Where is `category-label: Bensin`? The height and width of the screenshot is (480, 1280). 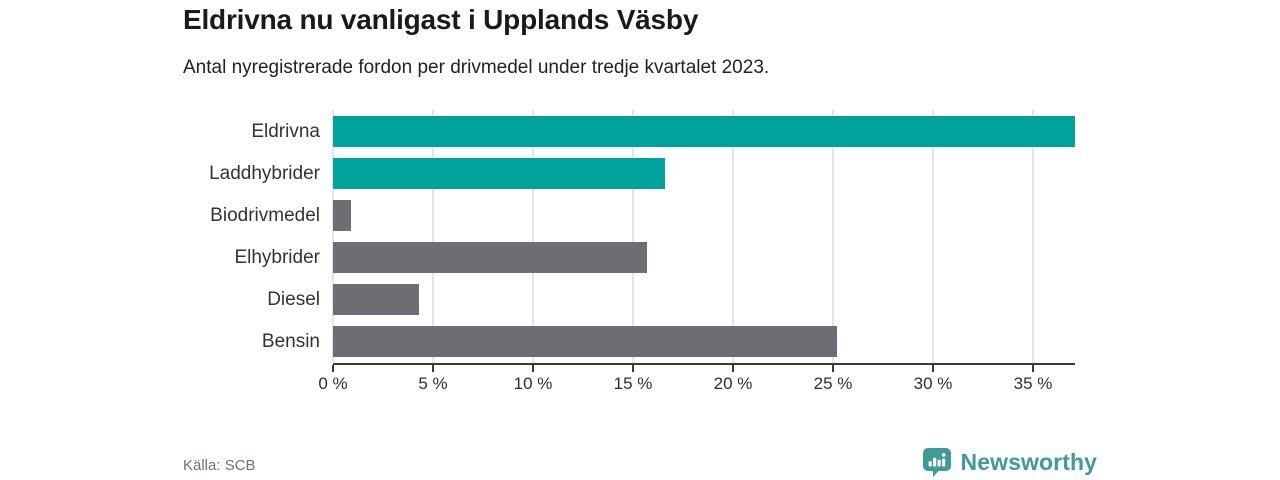 category-label: Bensin is located at coordinates (290, 342).